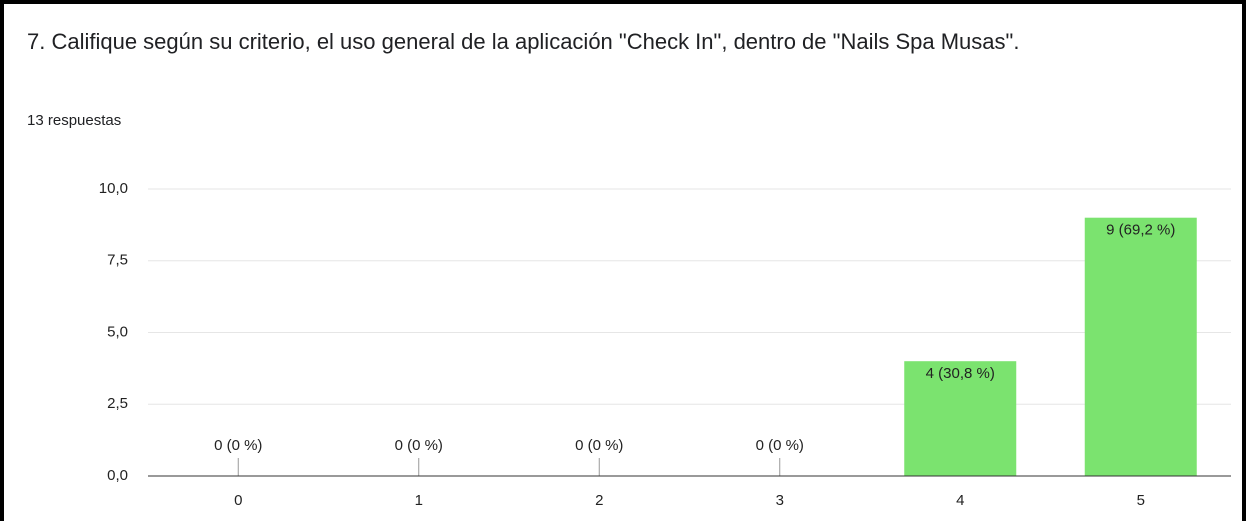 The image size is (1246, 521). What do you see at coordinates (238, 500) in the screenshot?
I see `x-tick-label: 0` at bounding box center [238, 500].